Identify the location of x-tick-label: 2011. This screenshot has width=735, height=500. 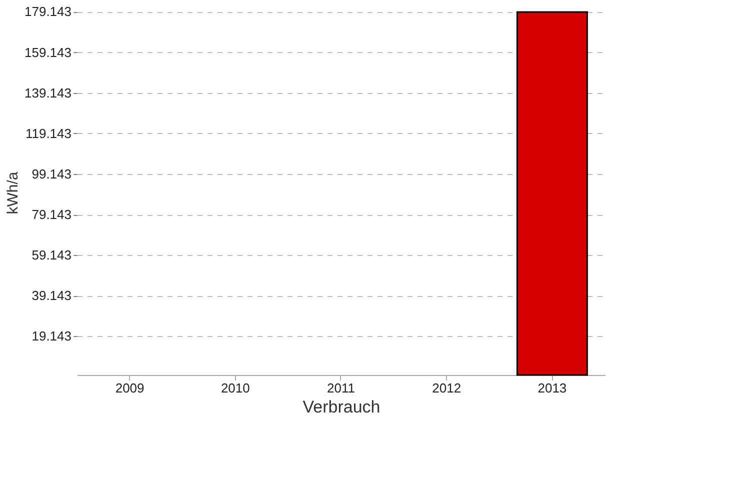
(341, 388).